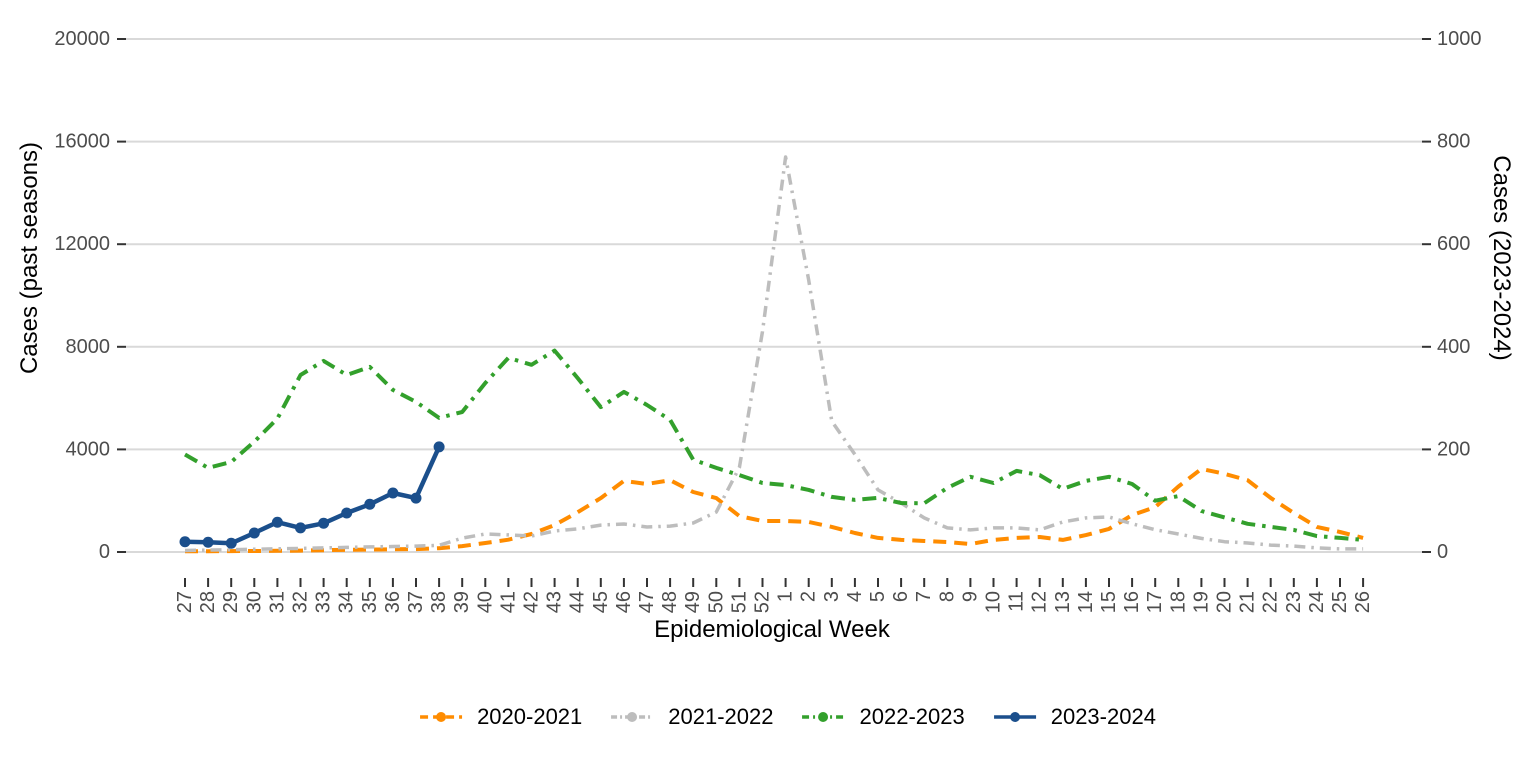 This screenshot has width=1536, height=768. I want to click on x-axis-tick-label: 42, so click(532, 602).